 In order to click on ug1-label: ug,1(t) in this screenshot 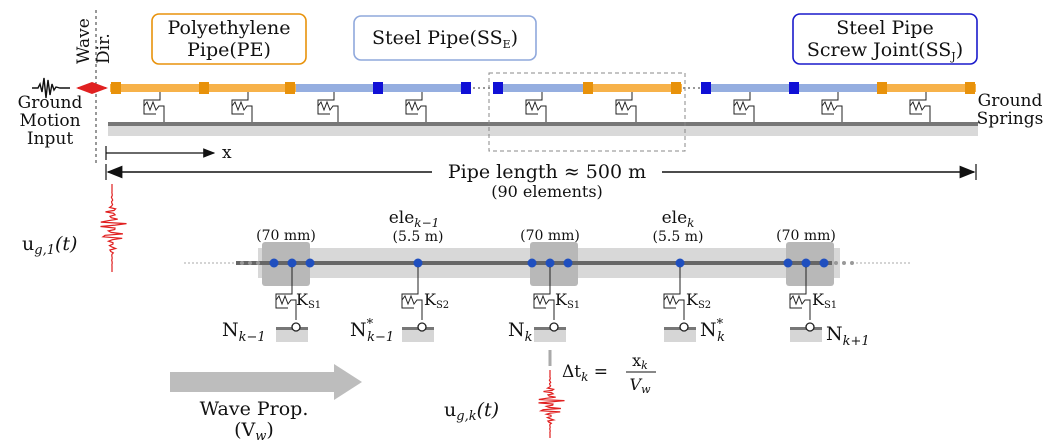, I will do `click(49, 245)`.